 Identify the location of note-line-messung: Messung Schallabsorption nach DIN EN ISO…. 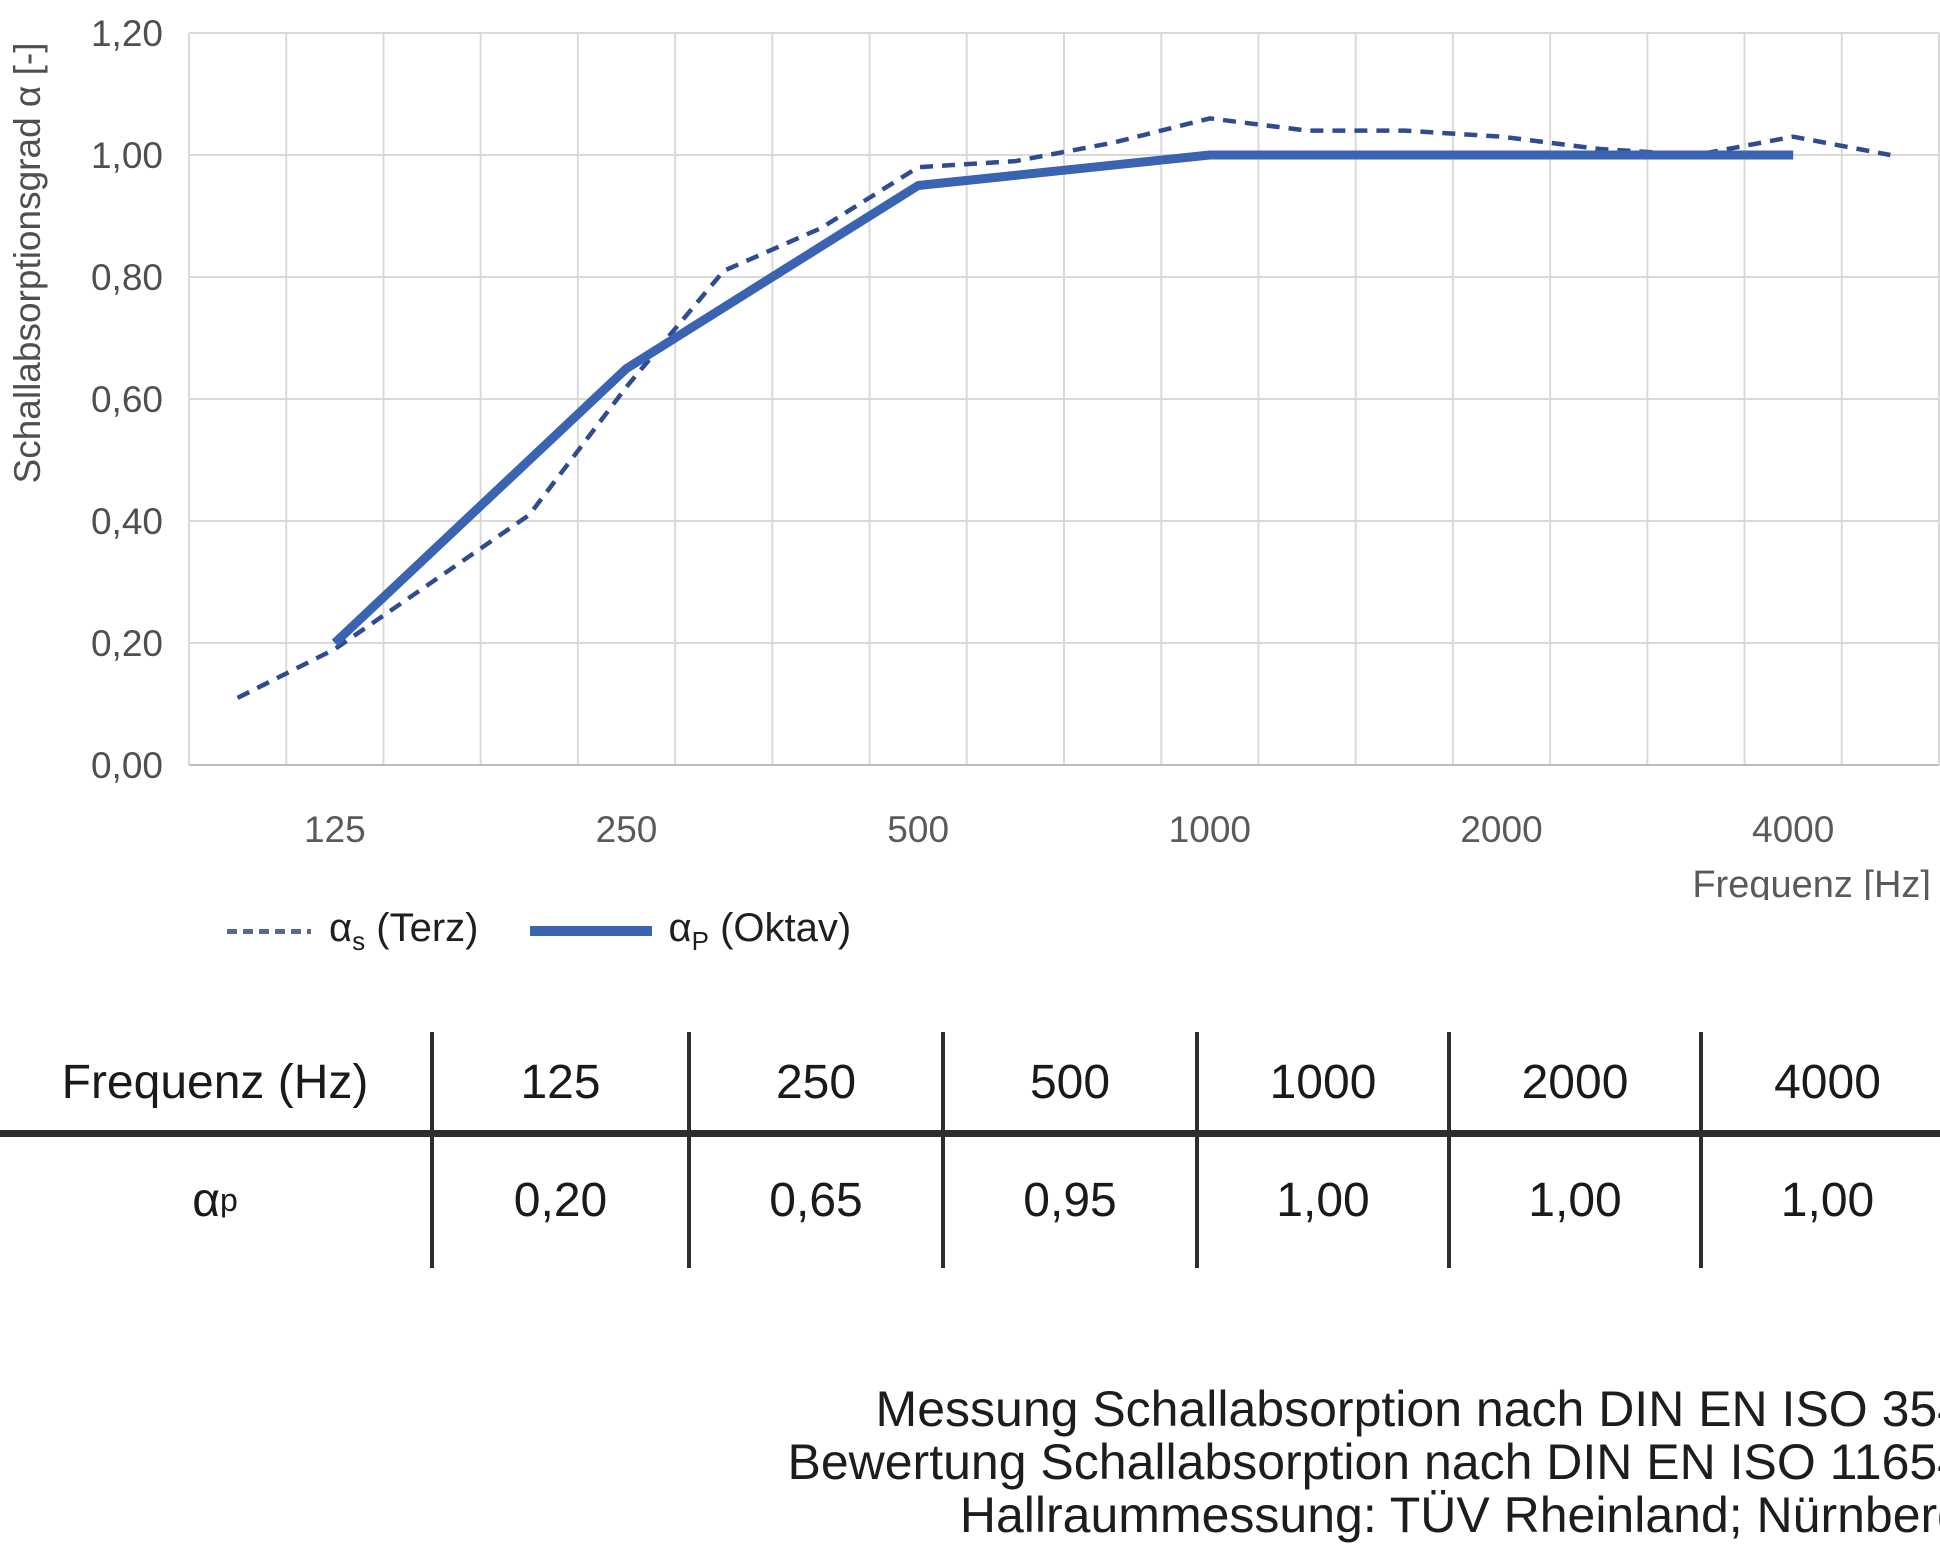
(1407, 1409).